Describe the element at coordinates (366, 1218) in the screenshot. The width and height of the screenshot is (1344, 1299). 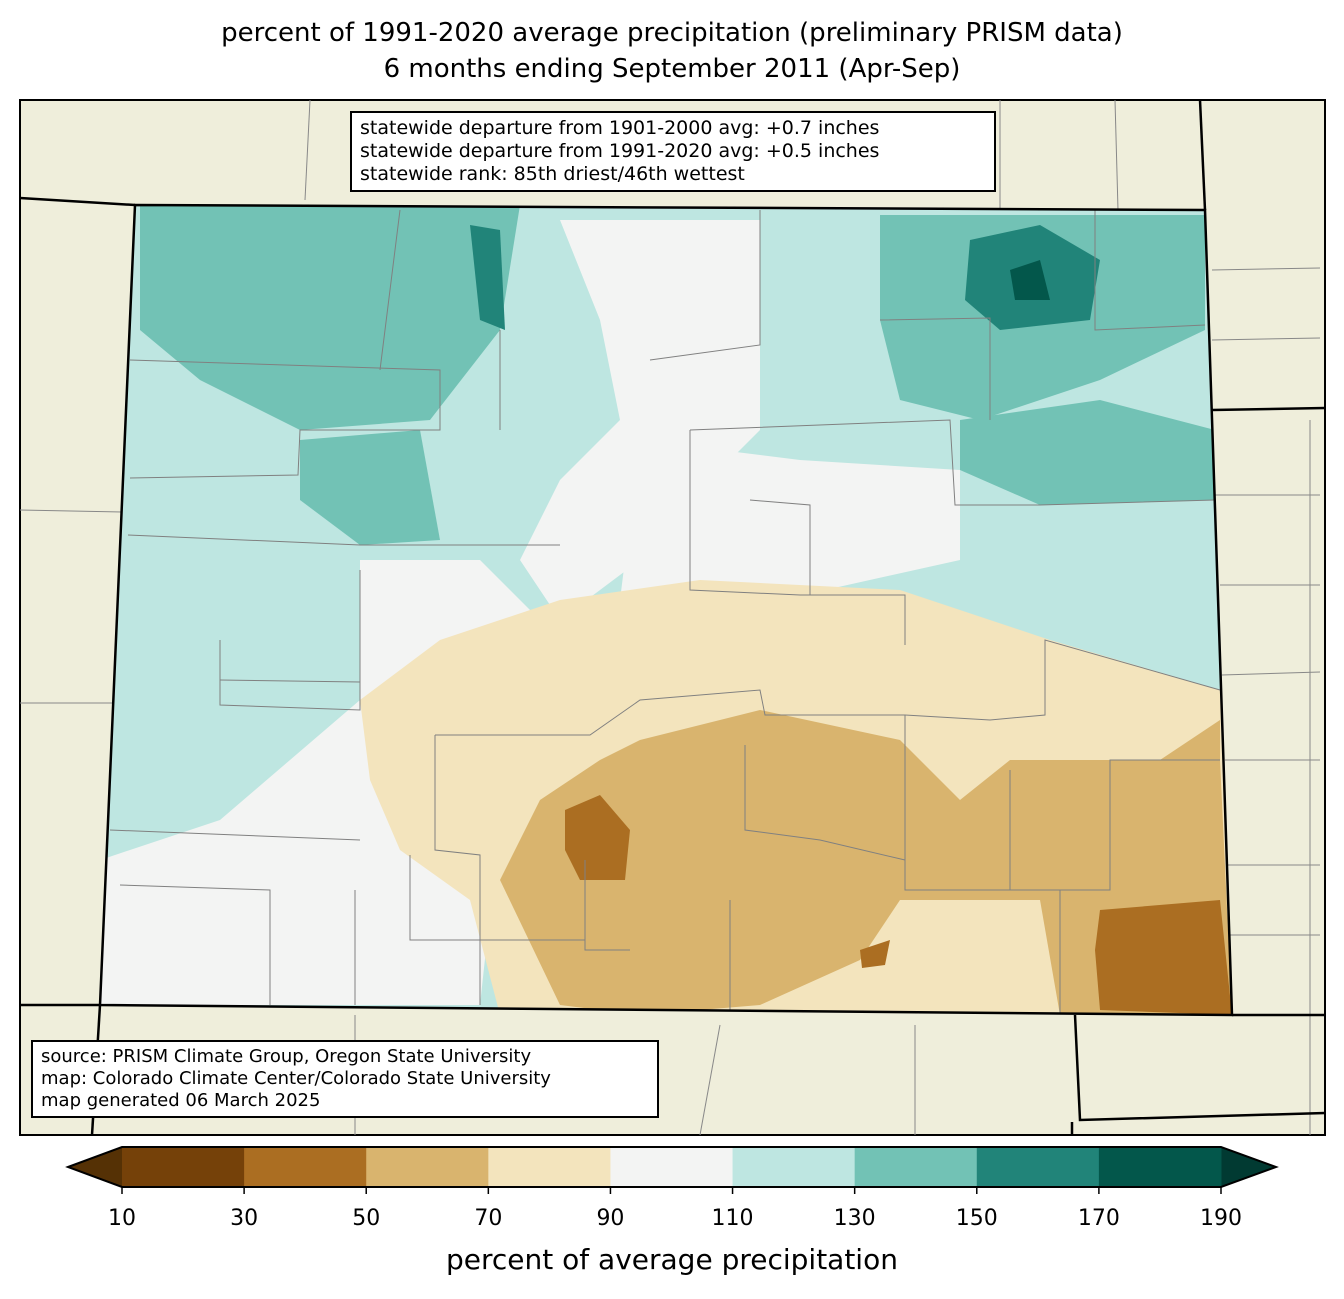
I see `colorbar-tick-label: 50` at that location.